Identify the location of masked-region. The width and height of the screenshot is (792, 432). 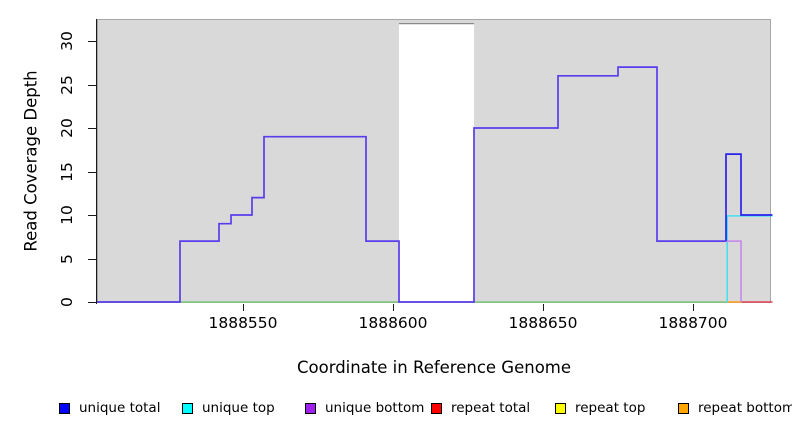
(436, 163).